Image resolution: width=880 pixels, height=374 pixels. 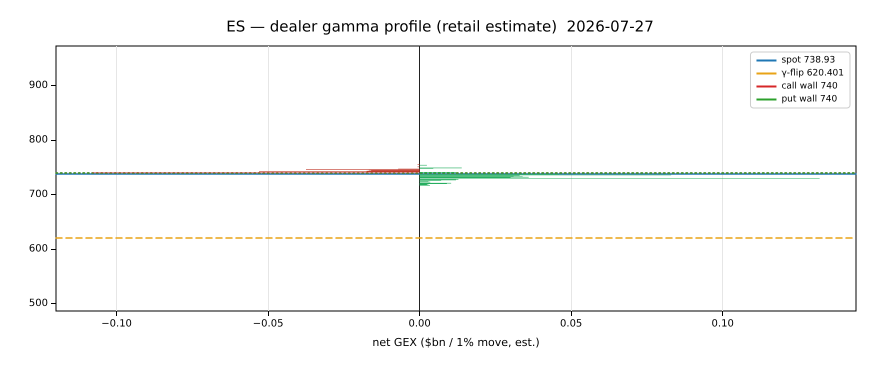 I want to click on y-tick-label: 600, so click(x=38, y=248).